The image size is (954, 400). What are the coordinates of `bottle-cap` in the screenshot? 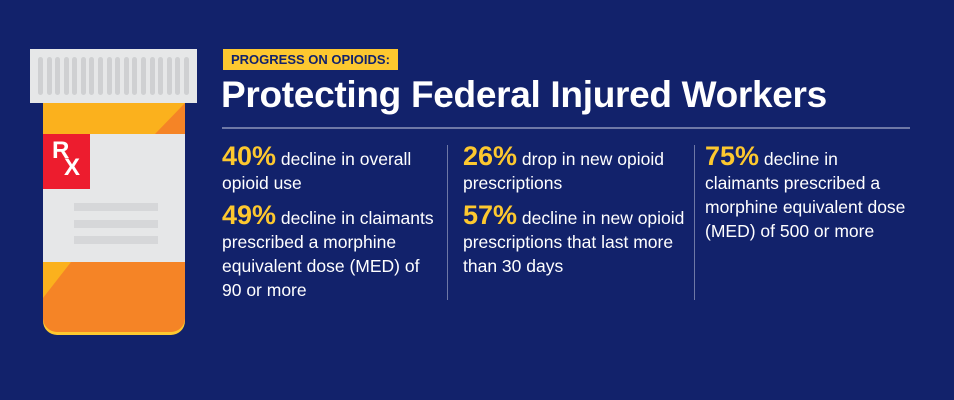 It's located at (113, 76).